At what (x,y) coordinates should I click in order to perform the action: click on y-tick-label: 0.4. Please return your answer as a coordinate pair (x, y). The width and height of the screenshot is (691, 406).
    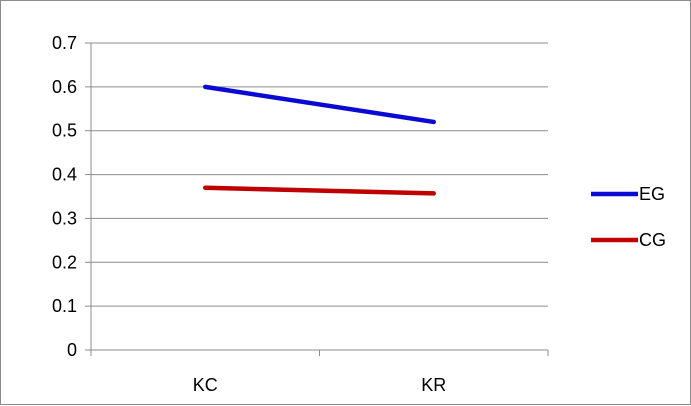
    Looking at the image, I should click on (64, 175).